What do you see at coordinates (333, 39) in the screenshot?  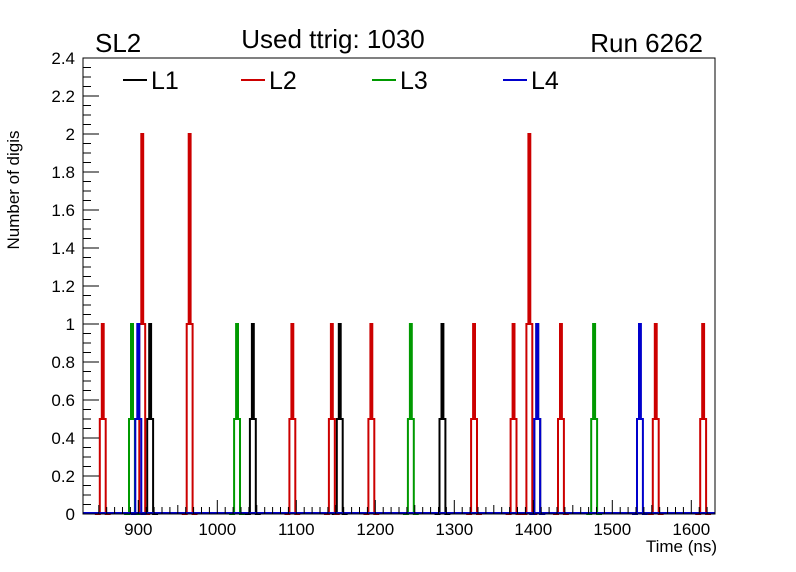 I see `chart-title: Used ttrig: 1030` at bounding box center [333, 39].